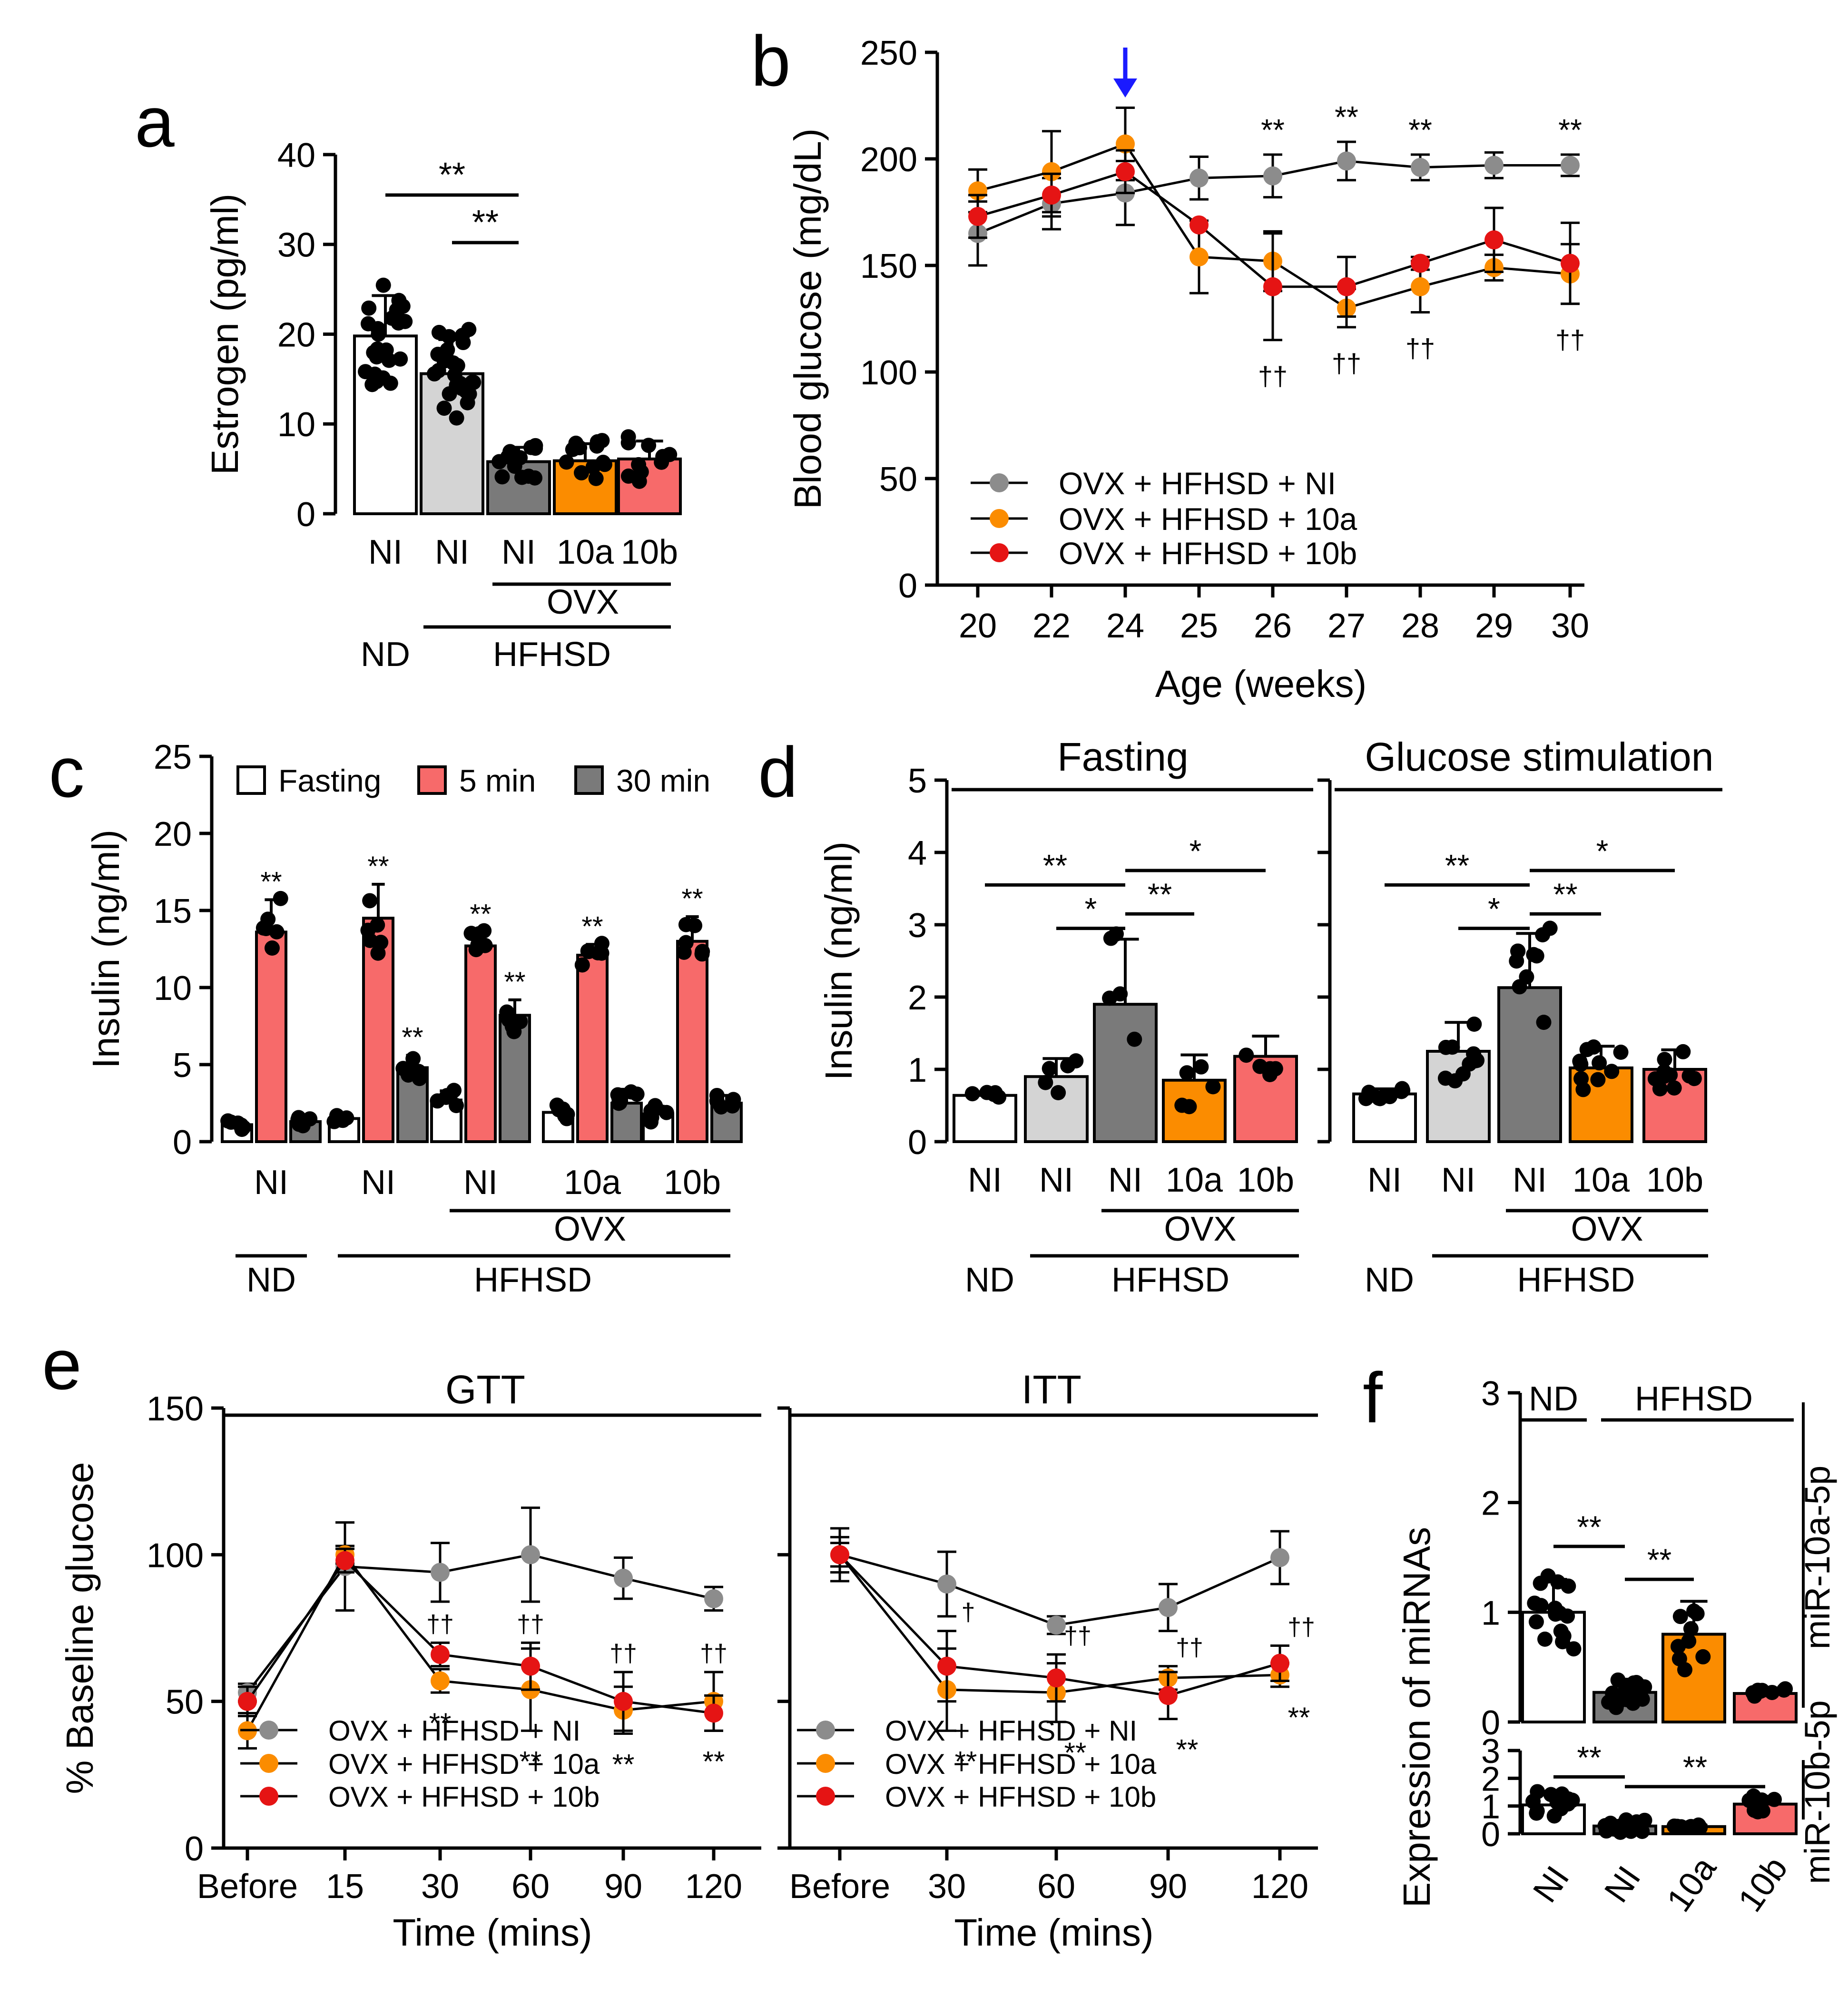  What do you see at coordinates (649, 486) in the screenshot?
I see `a-group-4-bar` at bounding box center [649, 486].